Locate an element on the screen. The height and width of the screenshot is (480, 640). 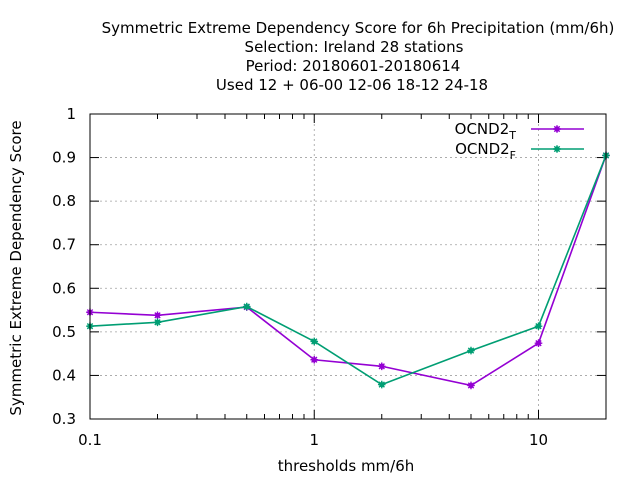
y-tick-label: 1 is located at coordinates (71, 114).